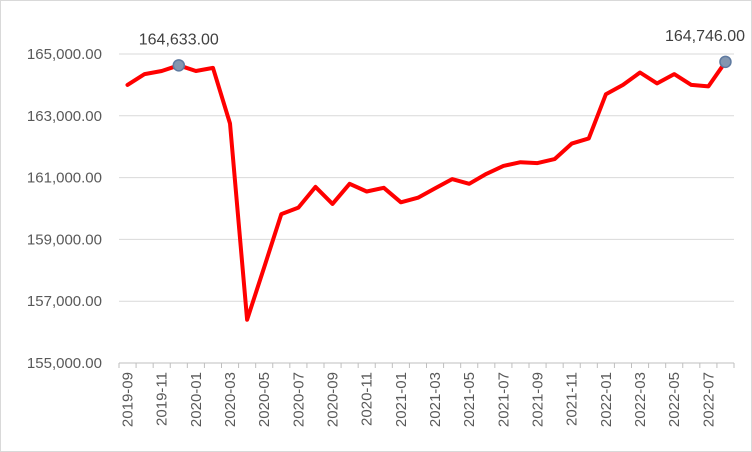 This screenshot has height=452, width=752. Describe the element at coordinates (708, 399) in the screenshot. I see `x-tick-label: 2022-07` at that location.